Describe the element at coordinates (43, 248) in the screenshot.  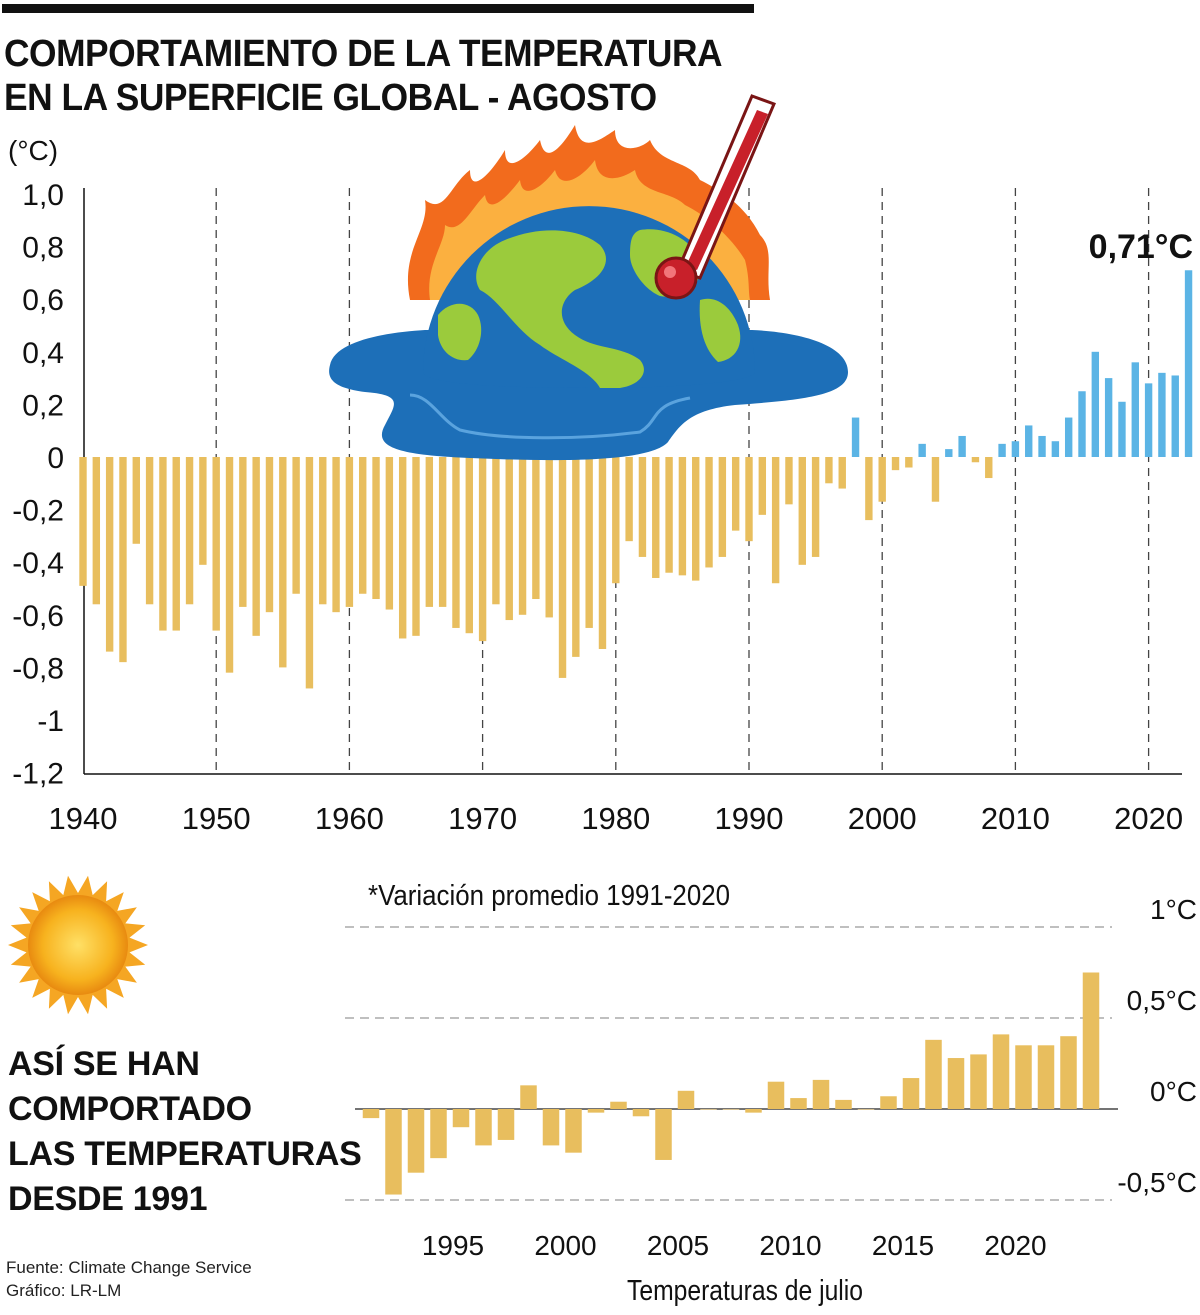
I see `y-tick-label: 0,8` at that location.